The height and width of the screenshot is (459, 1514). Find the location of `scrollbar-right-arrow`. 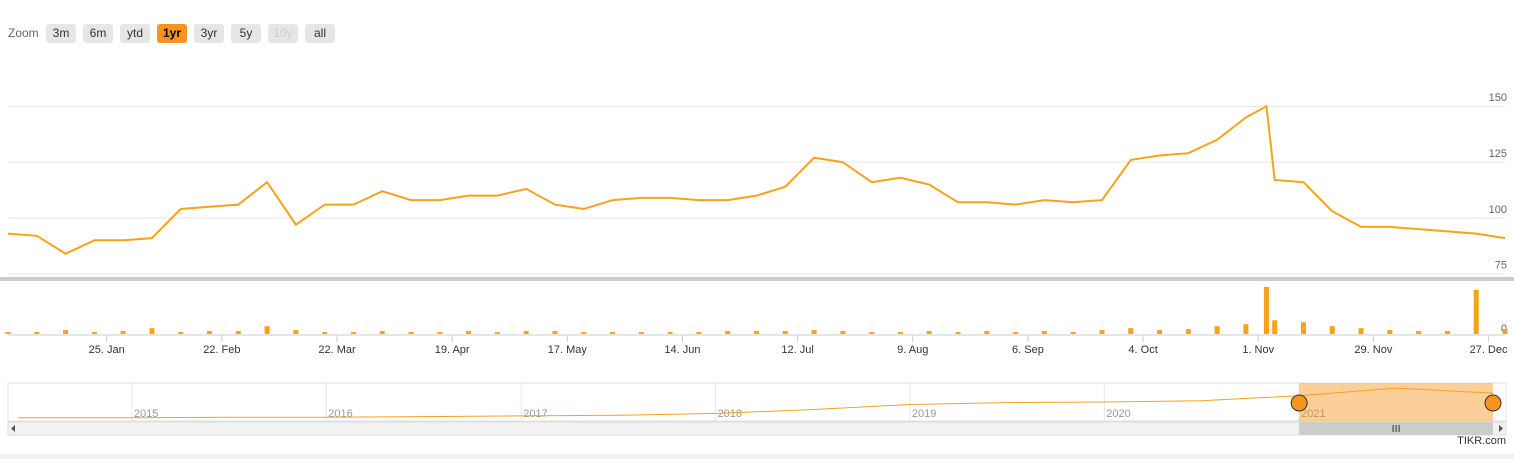

scrollbar-right-arrow is located at coordinates (1501, 428).